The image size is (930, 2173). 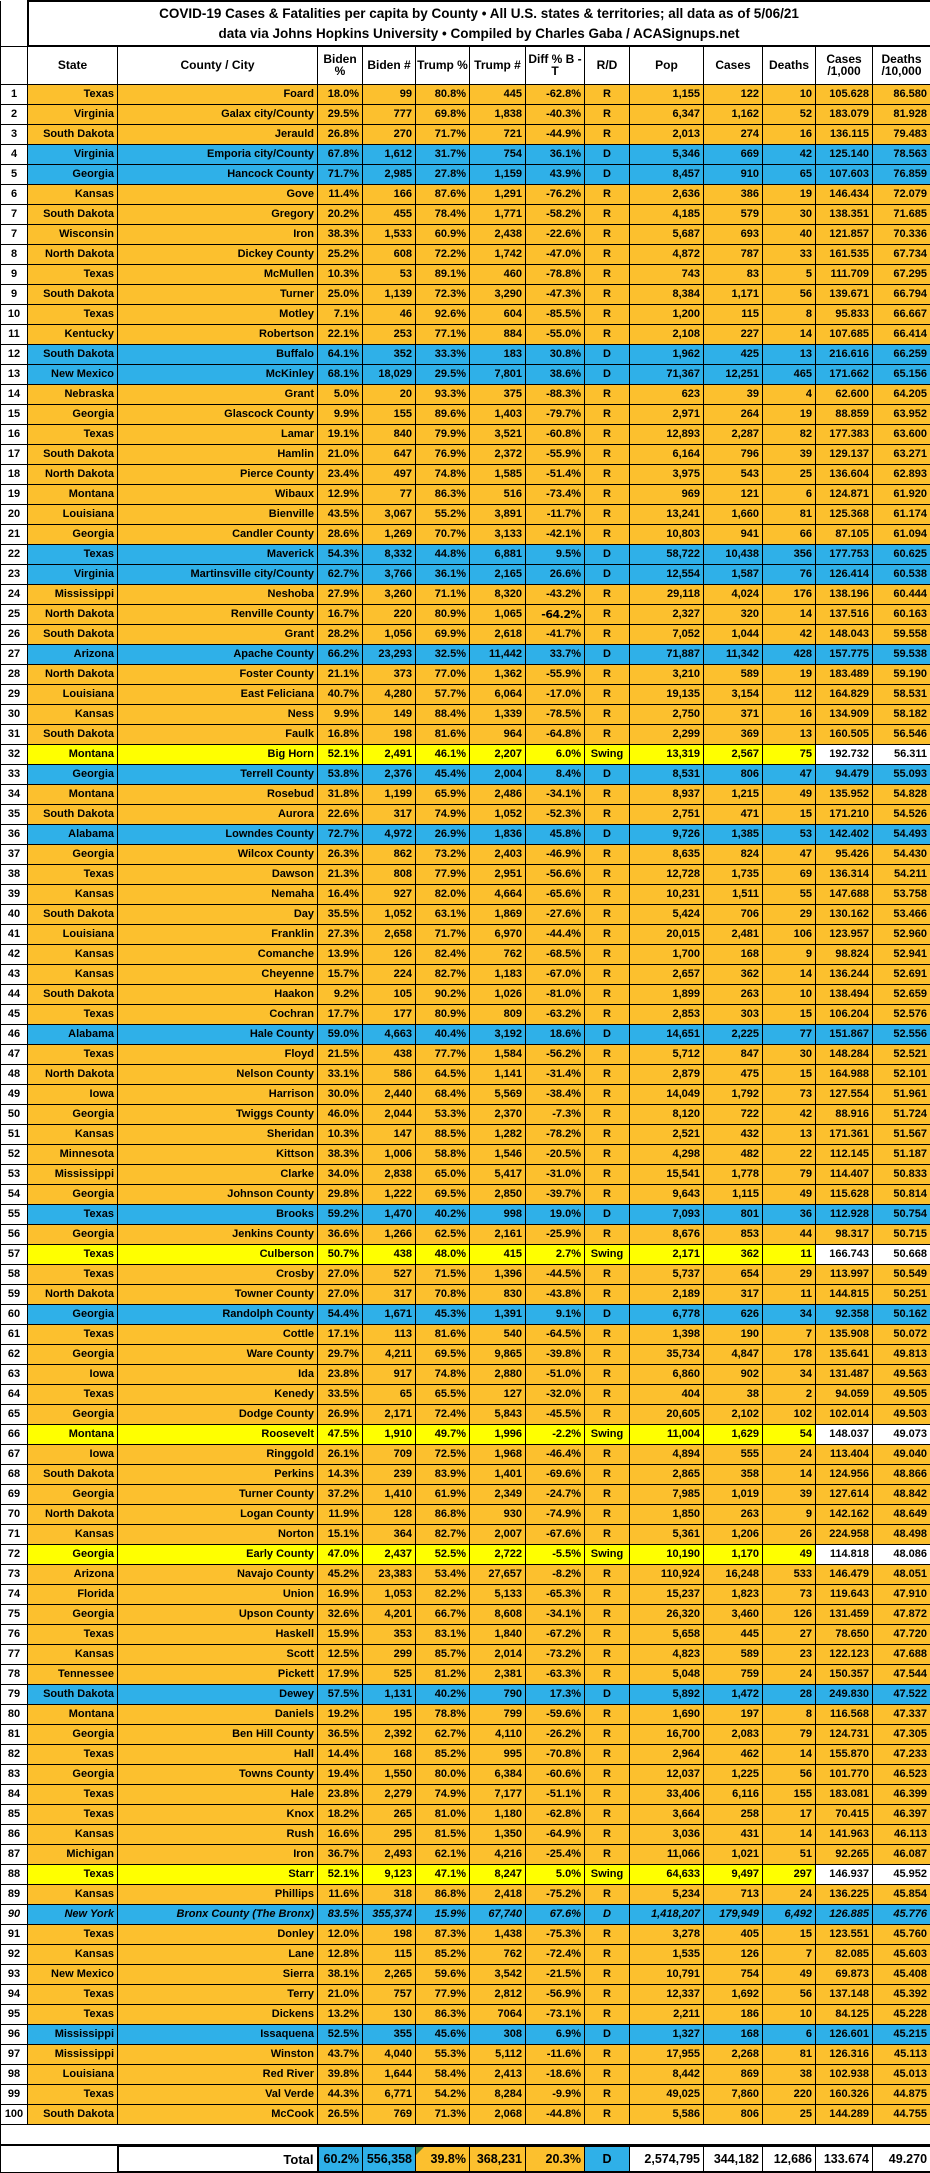 What do you see at coordinates (218, 694) in the screenshot?
I see `cell-county: East Feliciana` at bounding box center [218, 694].